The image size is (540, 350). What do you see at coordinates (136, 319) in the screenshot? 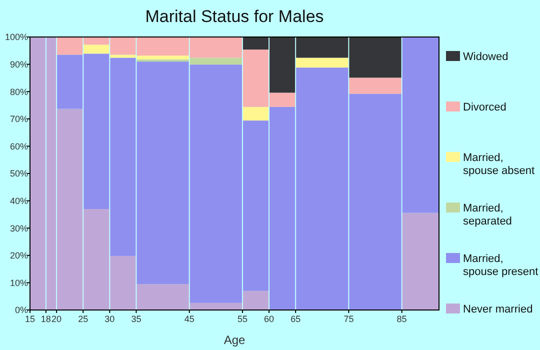
I see `x-tick-label: 35` at bounding box center [136, 319].